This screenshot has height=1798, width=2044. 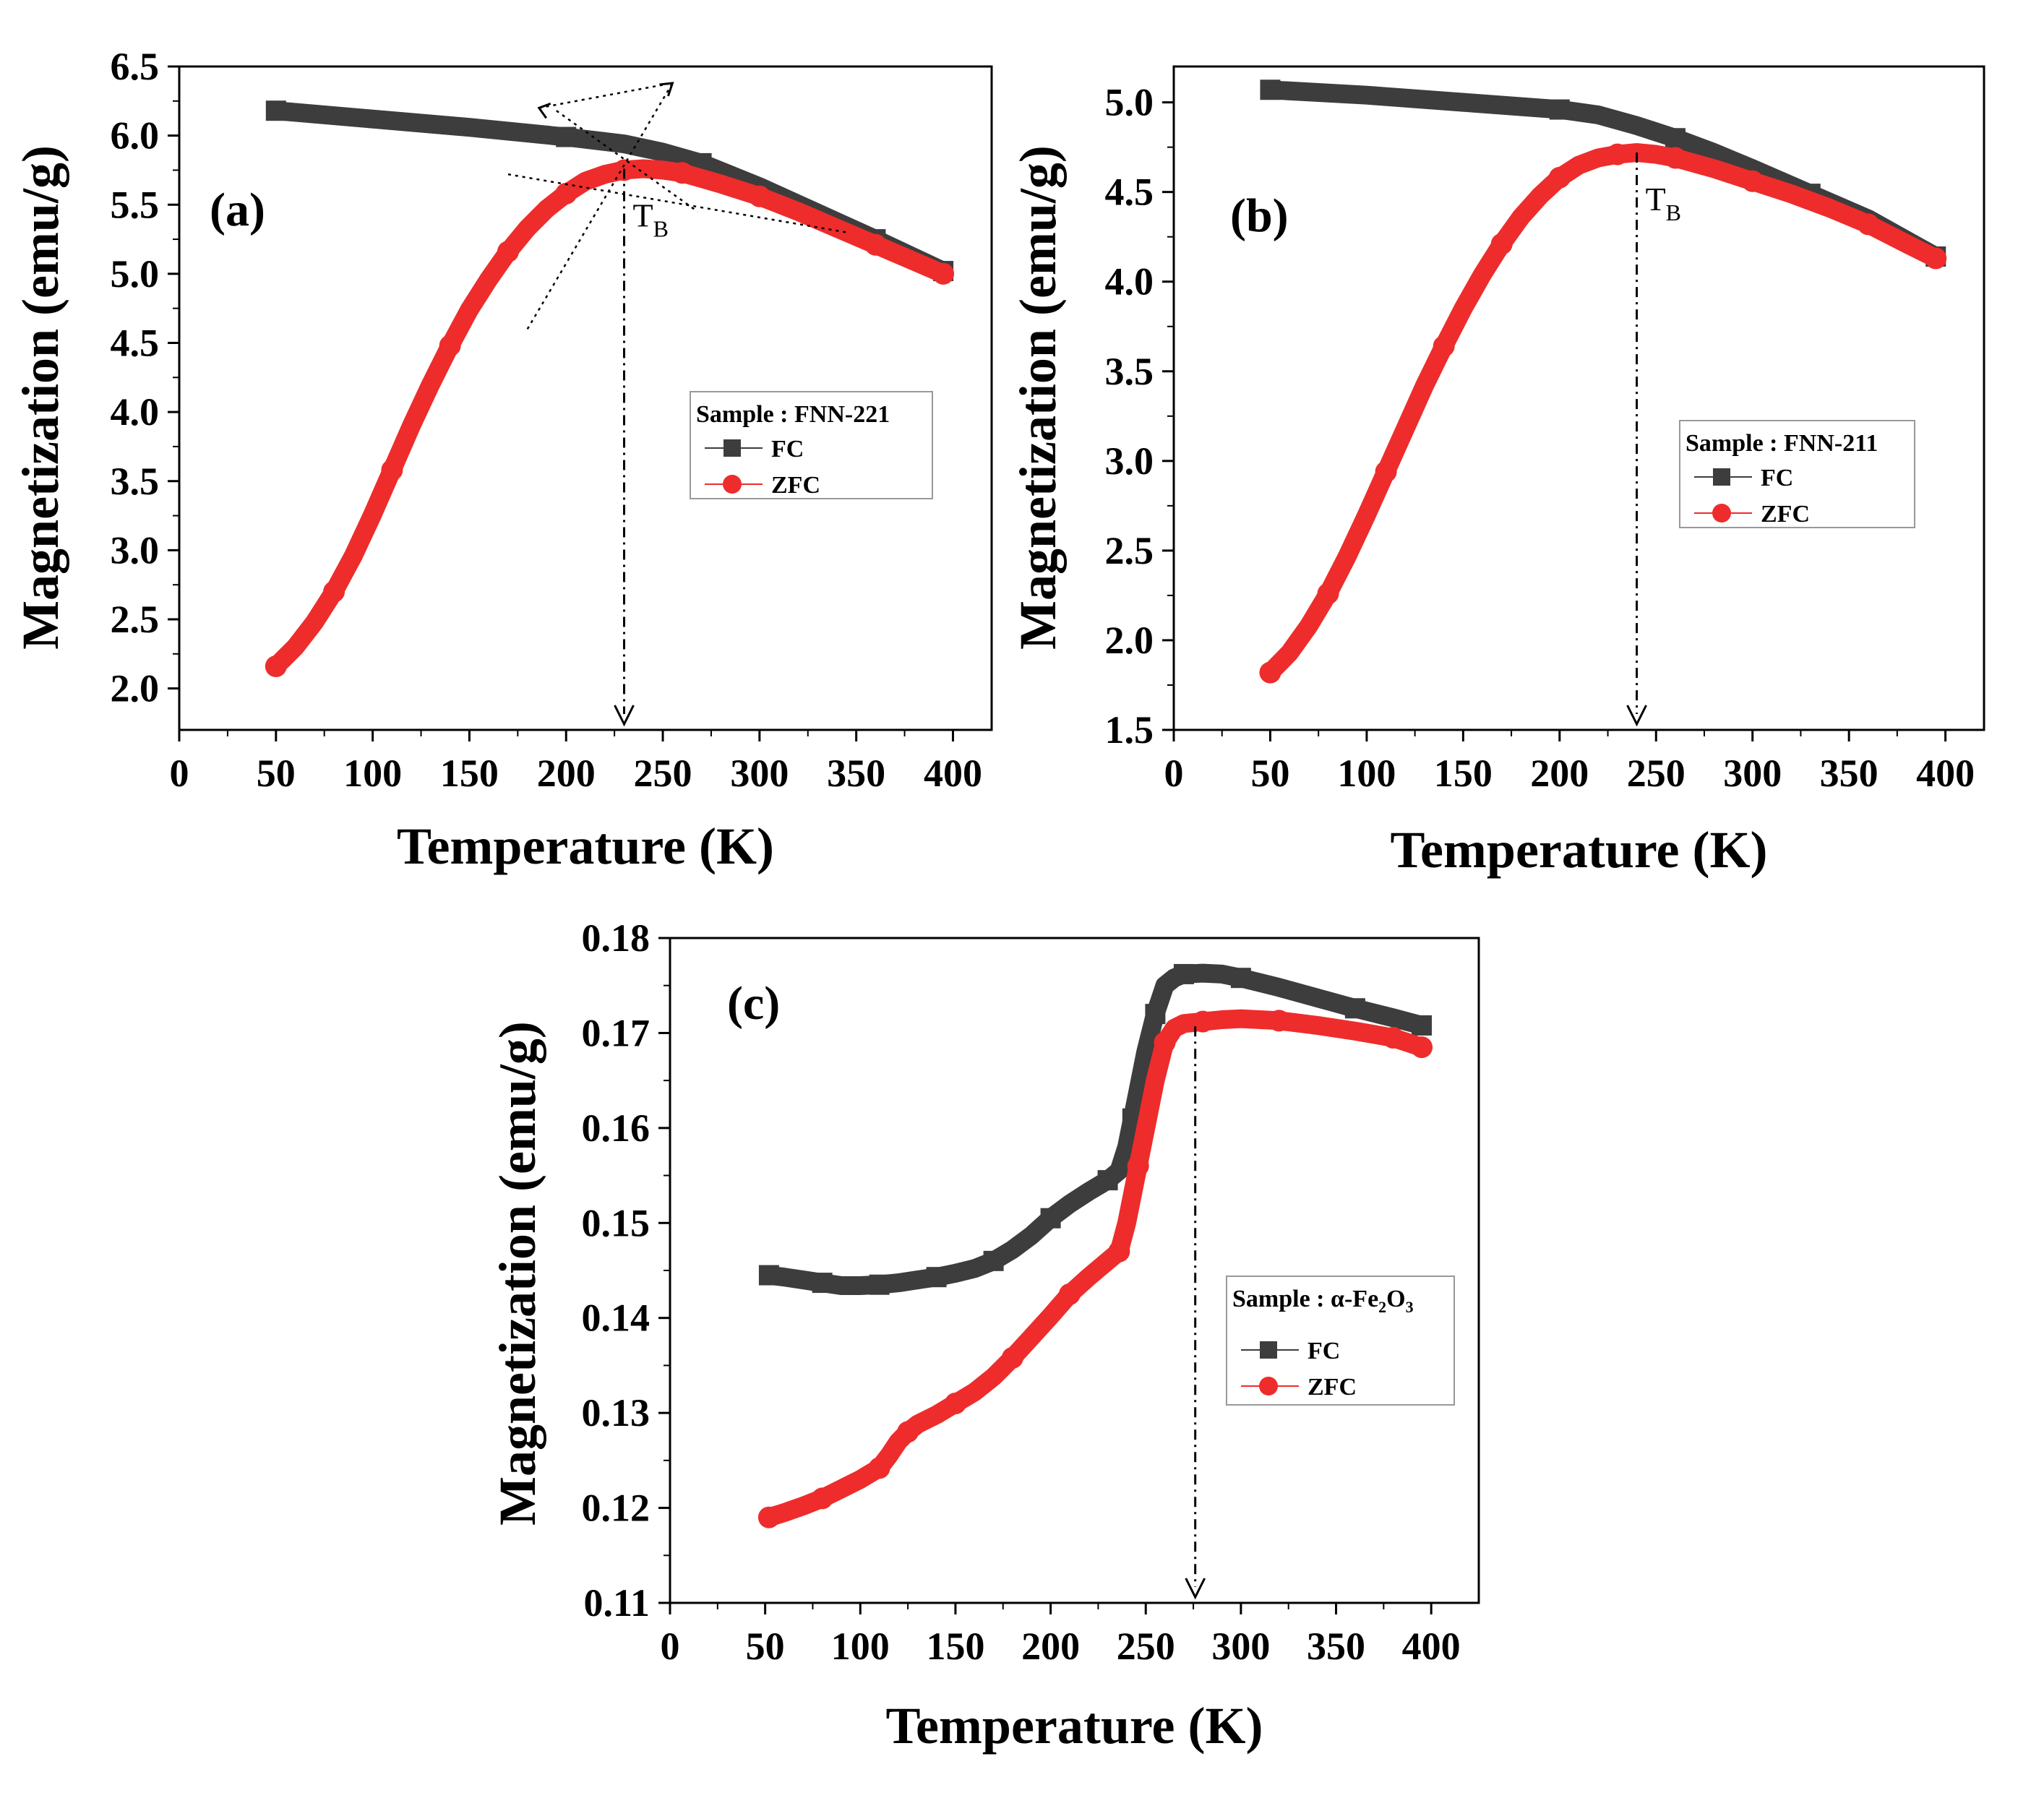 I want to click on y-tick-label: 6.5, so click(x=135, y=67).